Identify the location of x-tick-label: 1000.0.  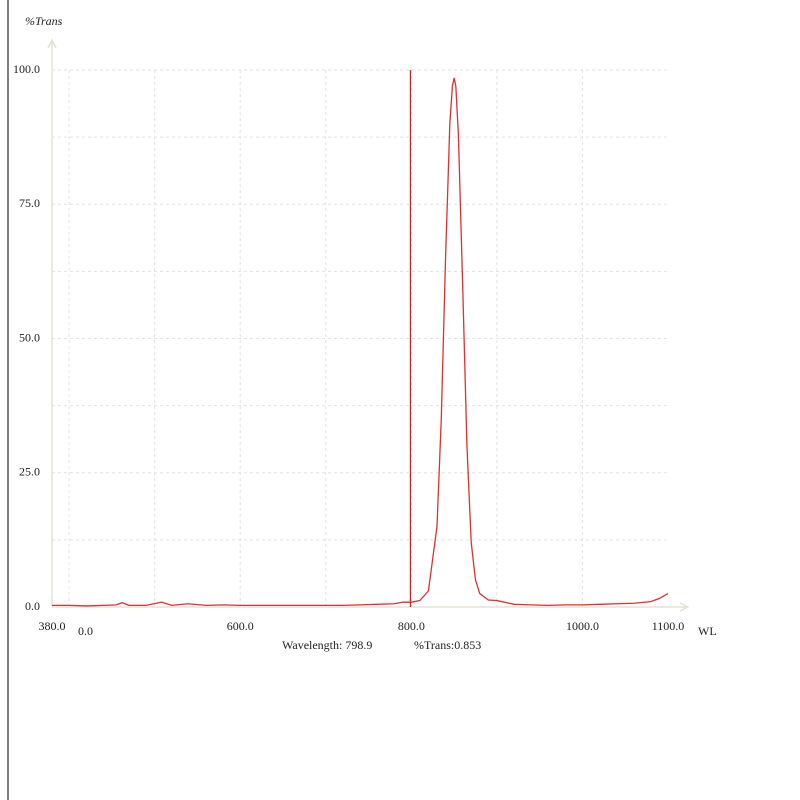
(582, 626).